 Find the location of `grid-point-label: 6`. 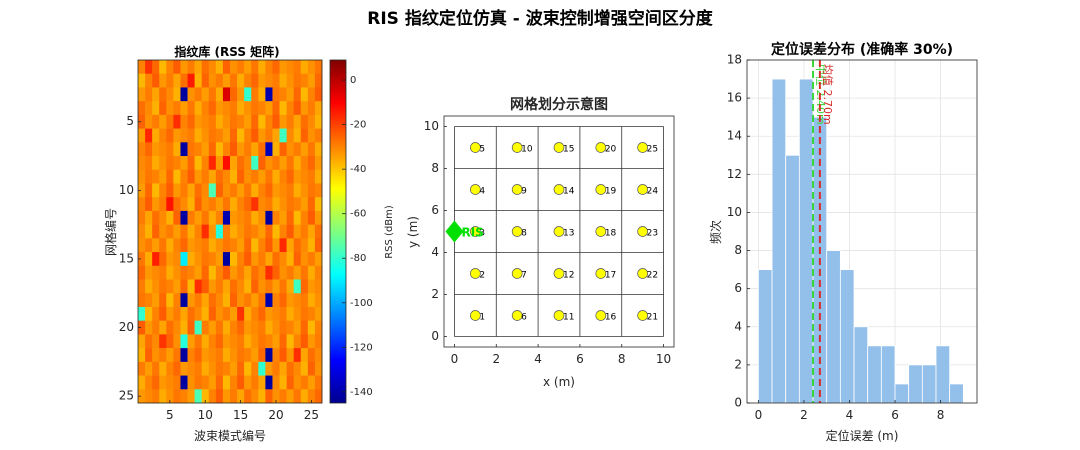

grid-point-label: 6 is located at coordinates (524, 318).